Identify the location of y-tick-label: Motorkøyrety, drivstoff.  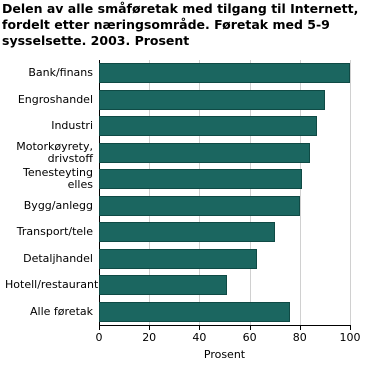
(54, 152).